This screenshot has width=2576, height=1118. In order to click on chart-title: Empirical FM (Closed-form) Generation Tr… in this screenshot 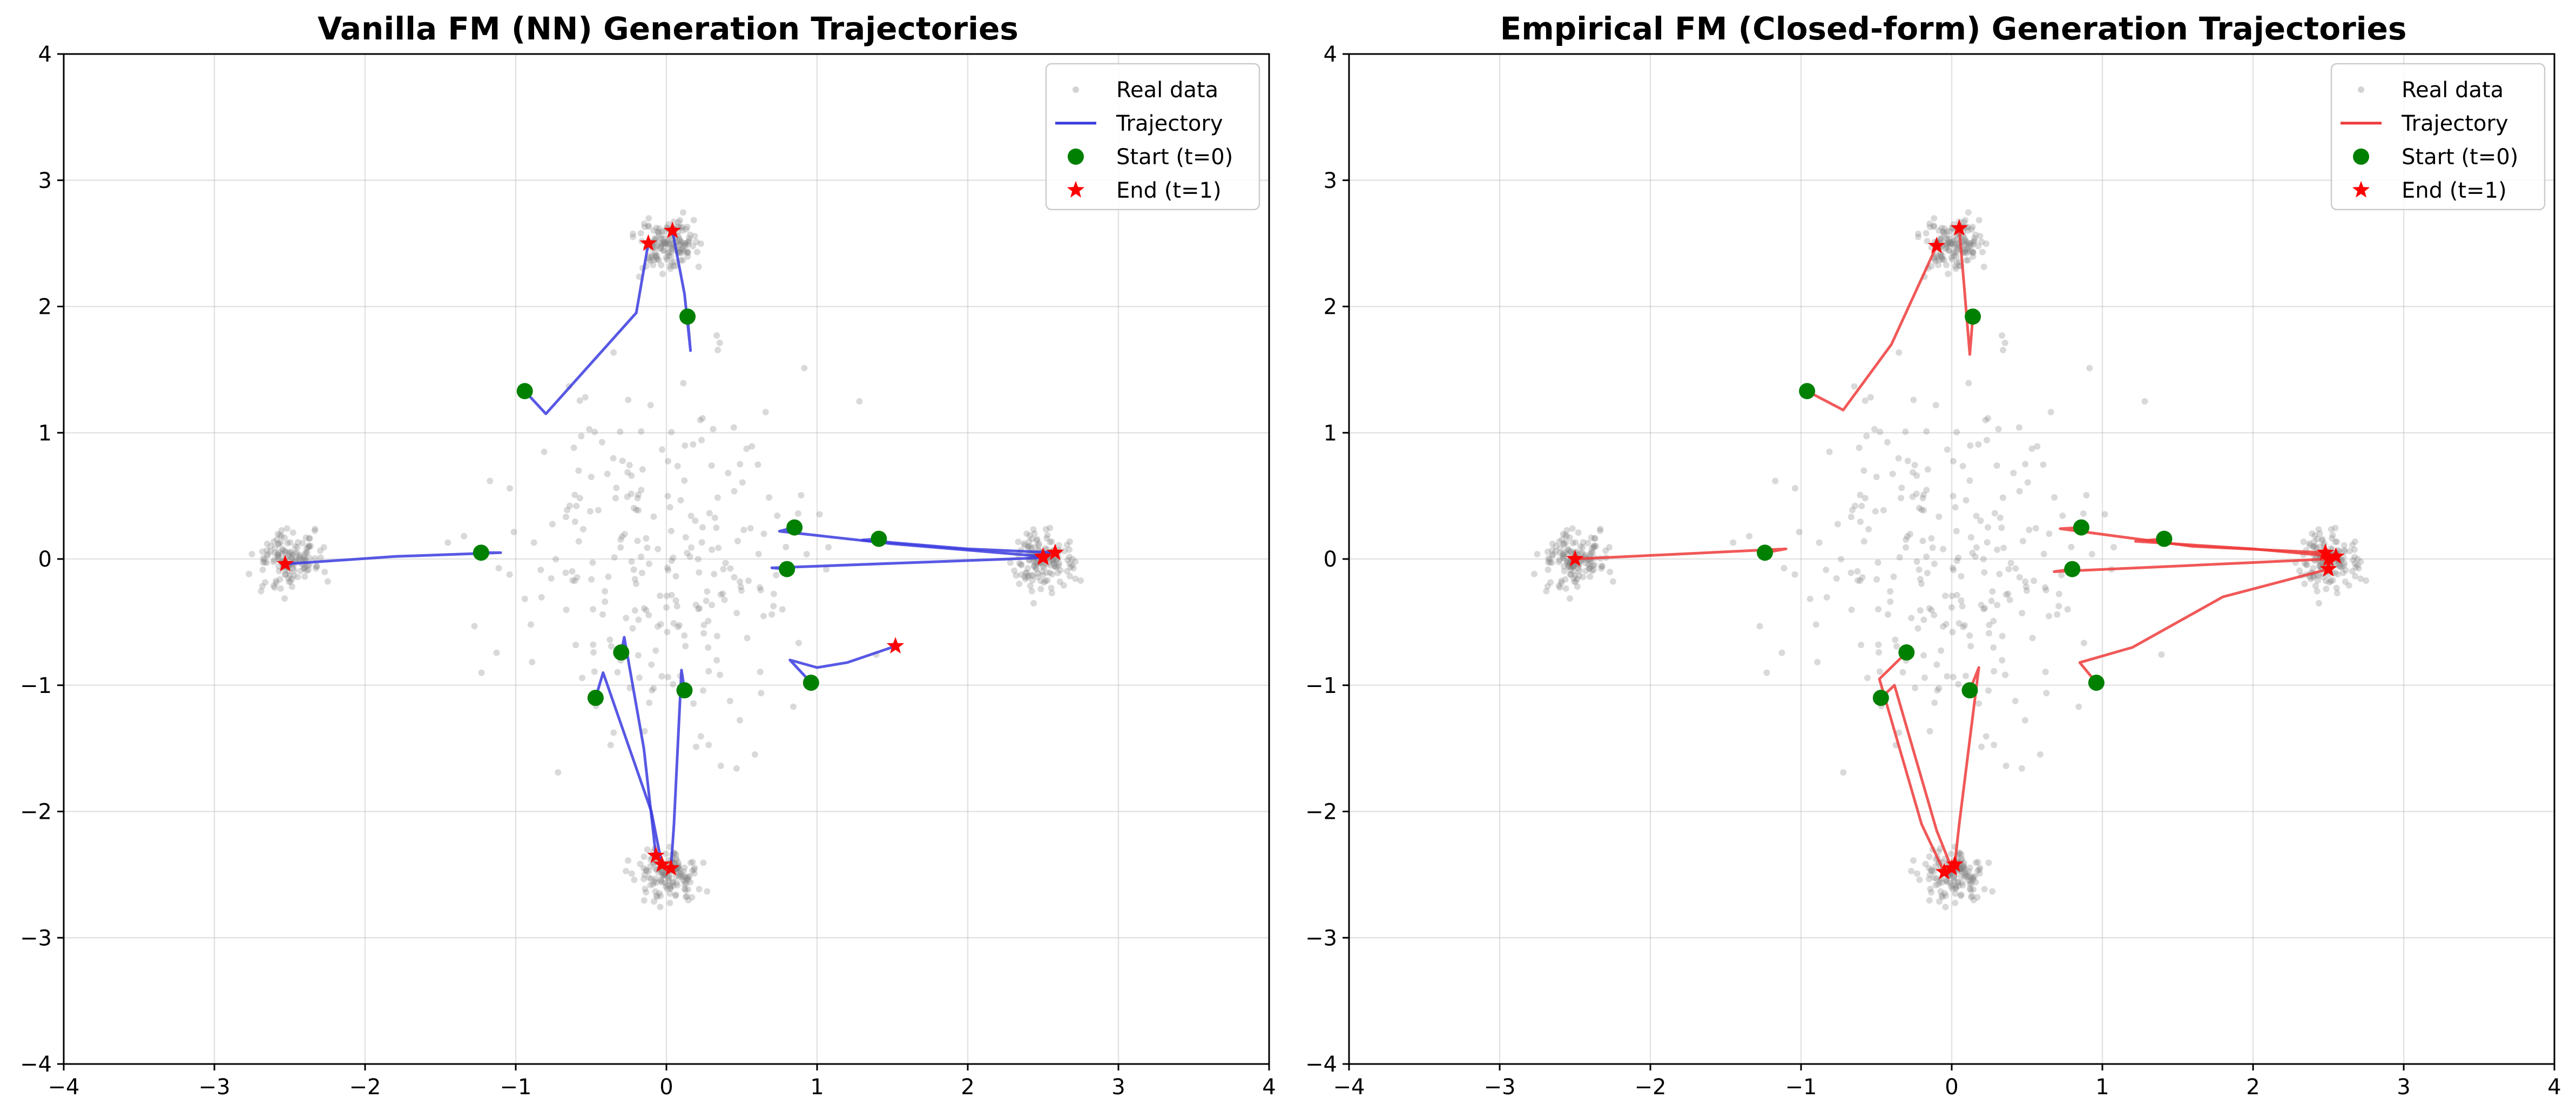, I will do `click(1953, 28)`.